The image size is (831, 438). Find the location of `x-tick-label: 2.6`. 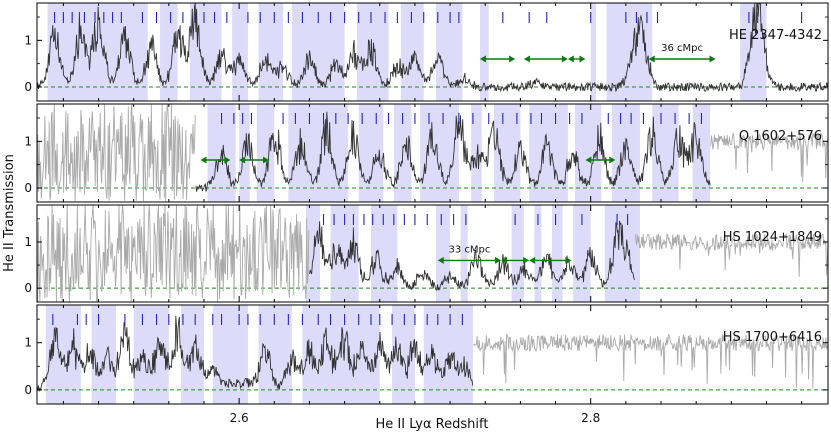

x-tick-label: 2.6 is located at coordinates (239, 418).